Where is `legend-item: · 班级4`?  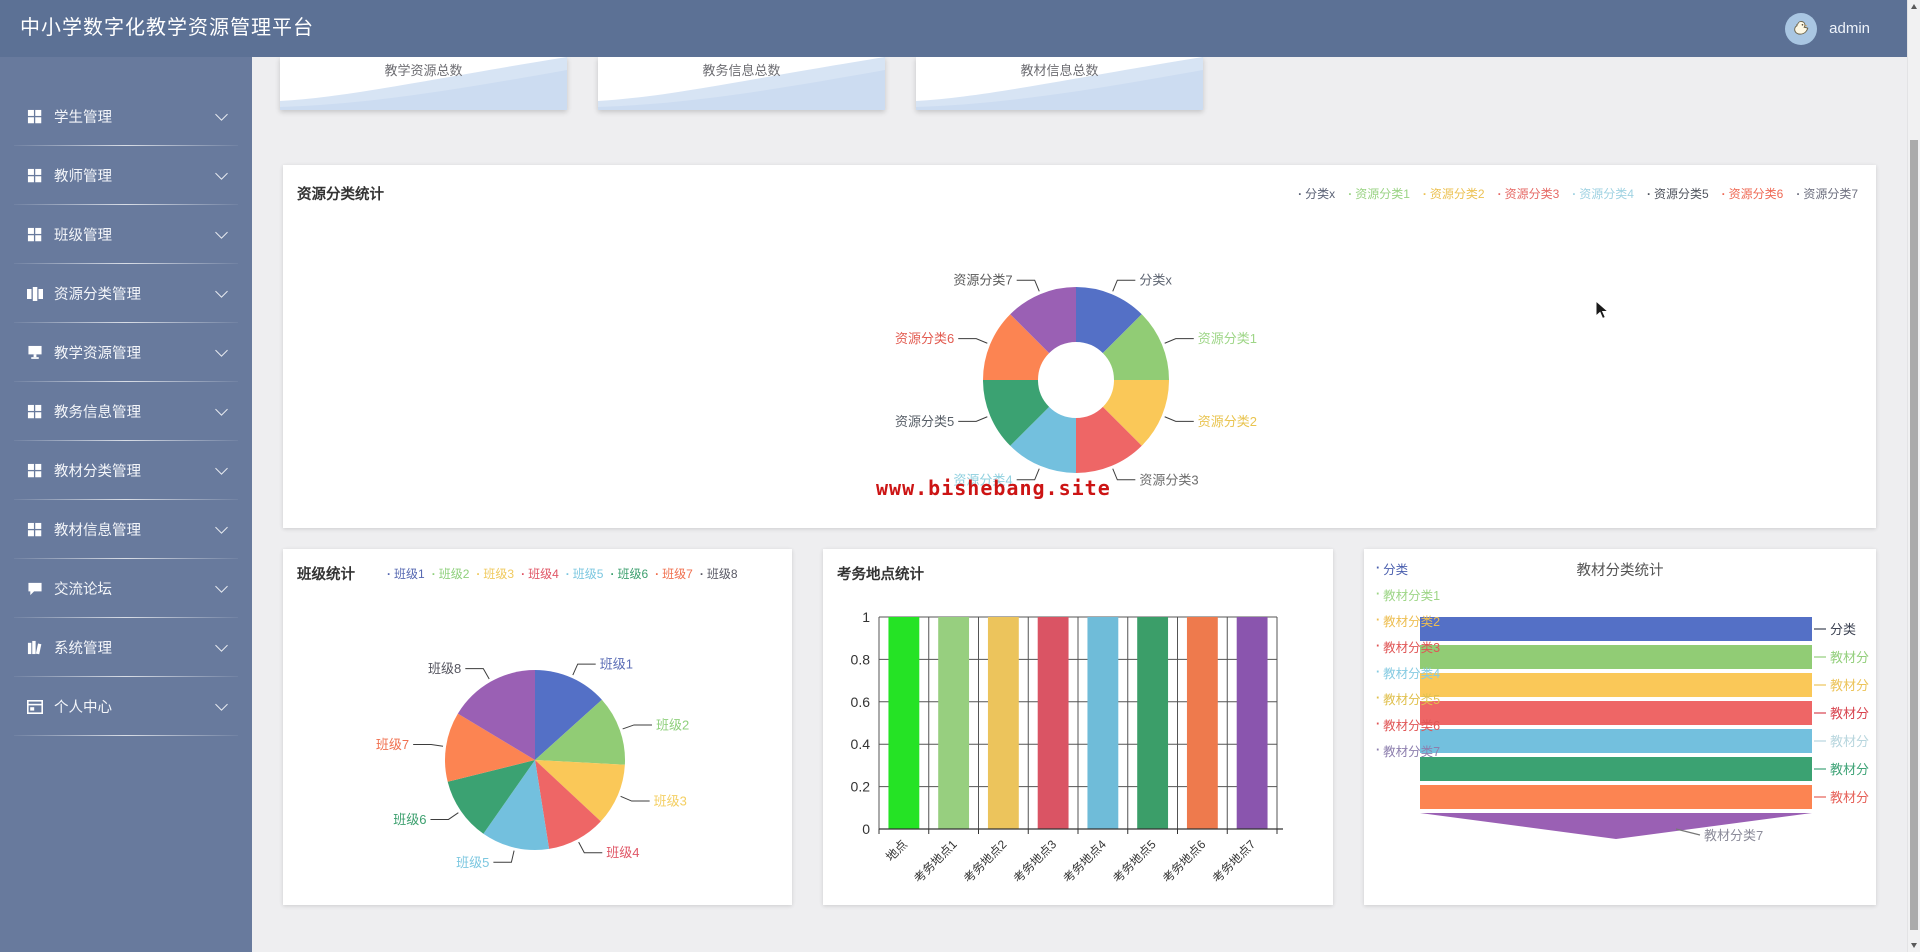 legend-item: · 班级4 is located at coordinates (540, 573).